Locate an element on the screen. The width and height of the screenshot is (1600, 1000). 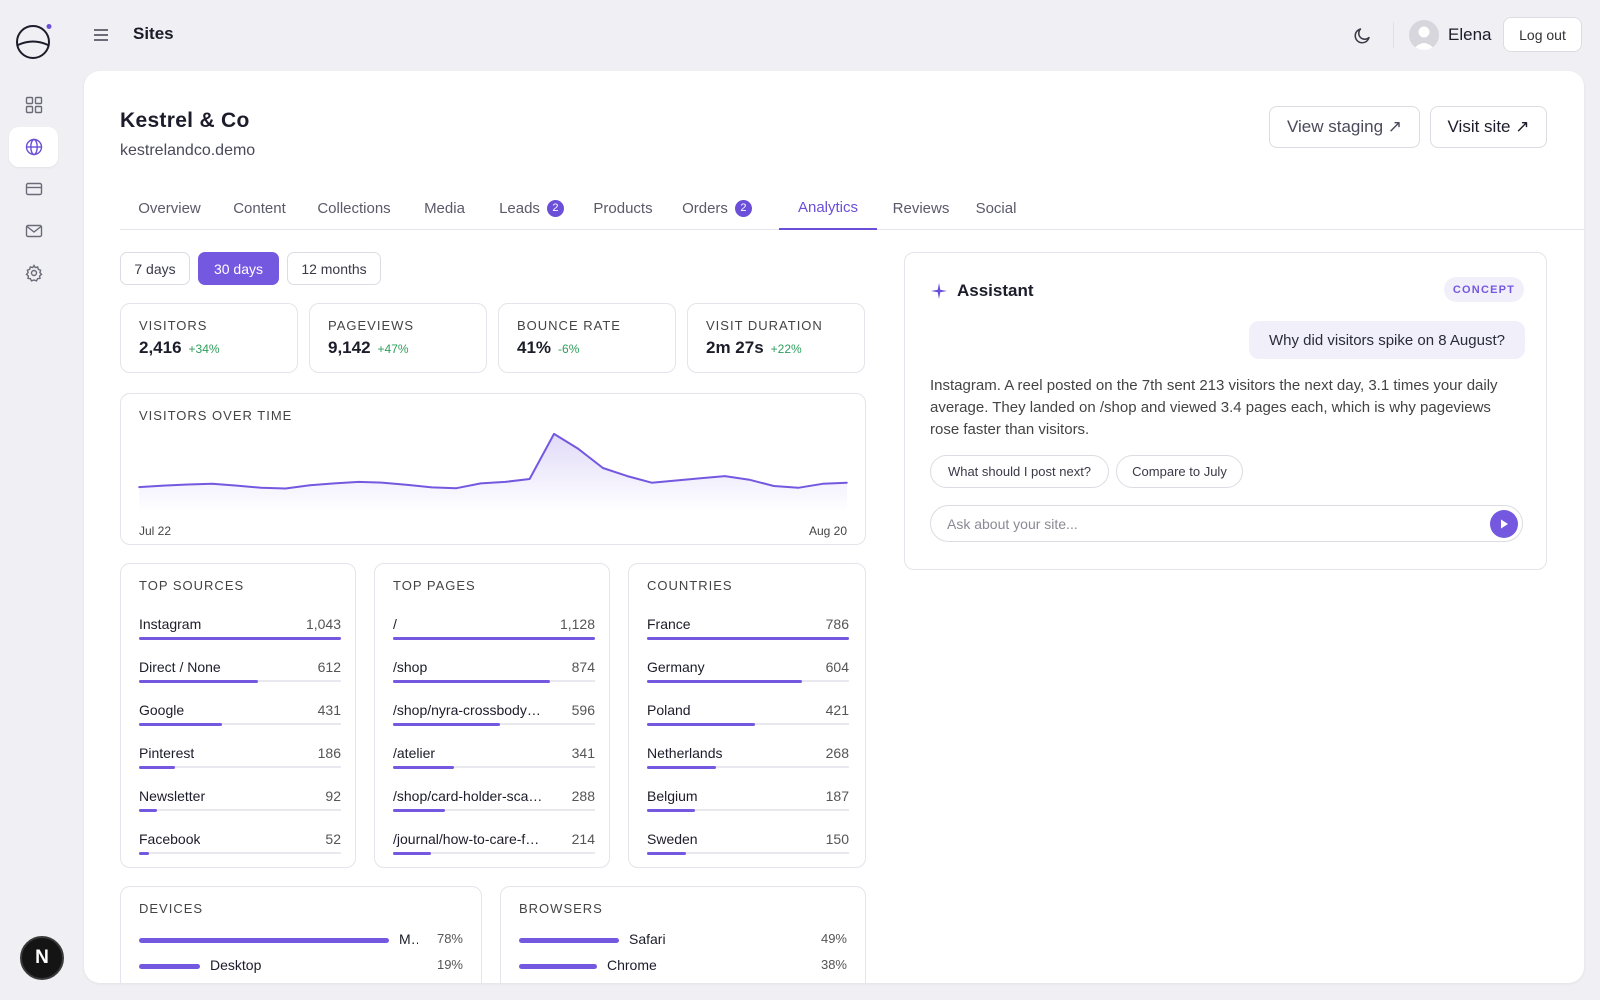
tab-collections: Collections is located at coordinates (354, 208).